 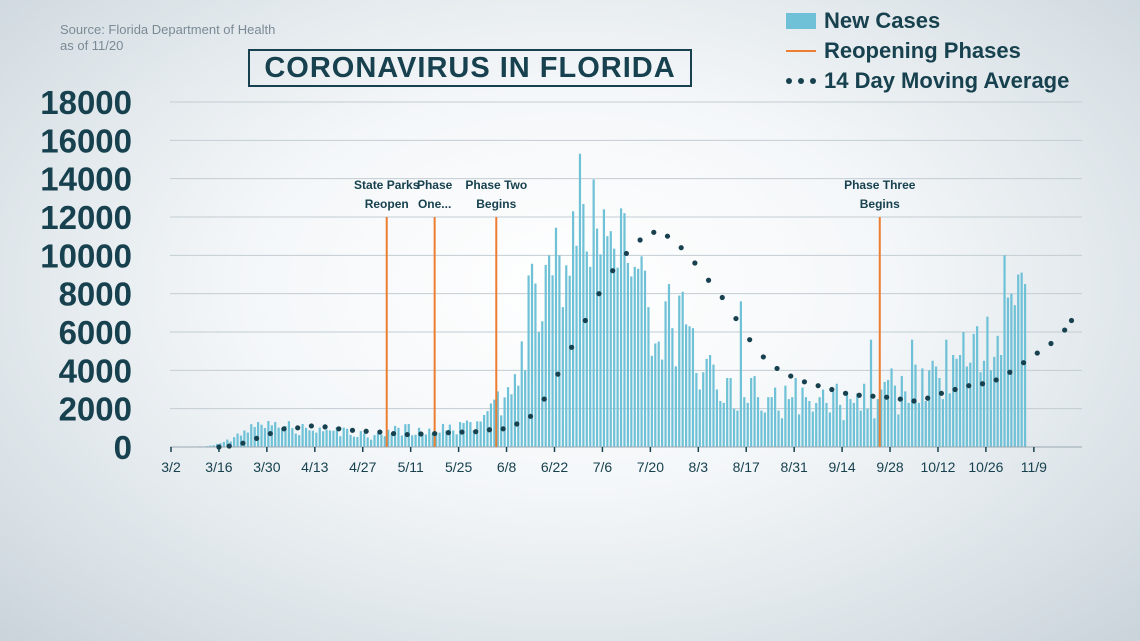 I want to click on x-tick-label: 9/28, so click(x=889, y=467).